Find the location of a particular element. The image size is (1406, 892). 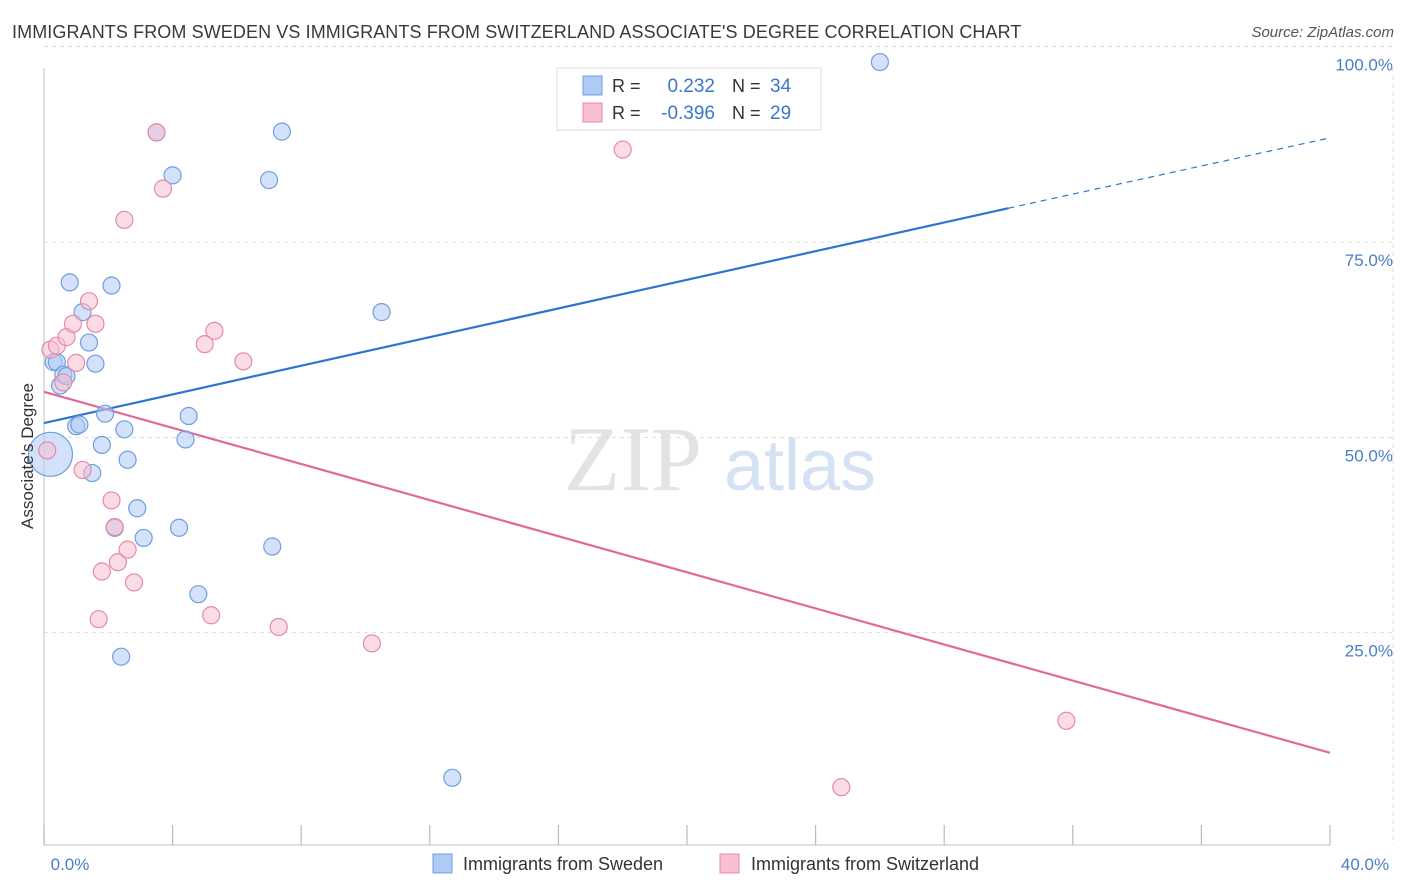

legend-r-value-sweden: 0.232 is located at coordinates (691, 86).